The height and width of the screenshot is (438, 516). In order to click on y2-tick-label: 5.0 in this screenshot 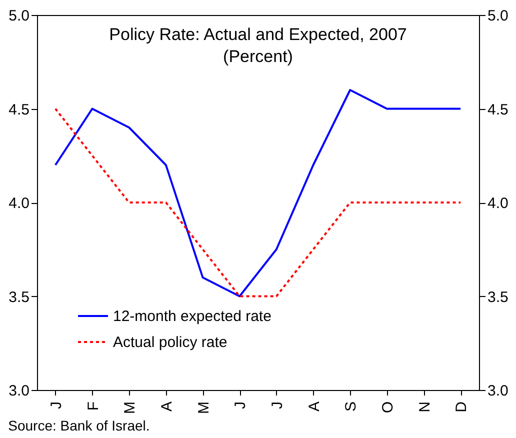, I will do `click(498, 16)`.